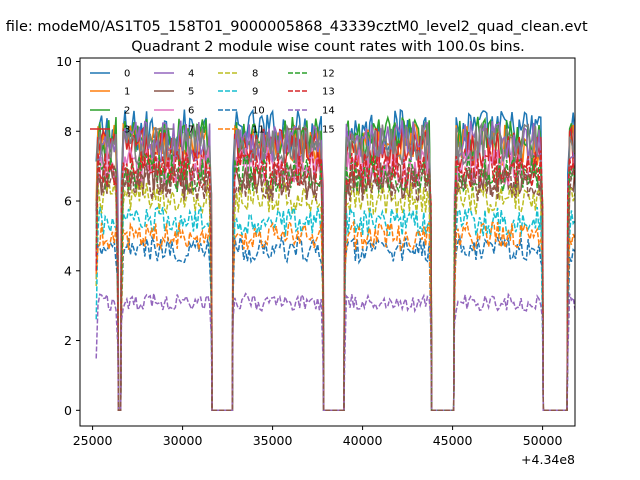 Image resolution: width=640 pixels, height=480 pixels. What do you see at coordinates (191, 74) in the screenshot?
I see `legend-label-4: 4` at bounding box center [191, 74].